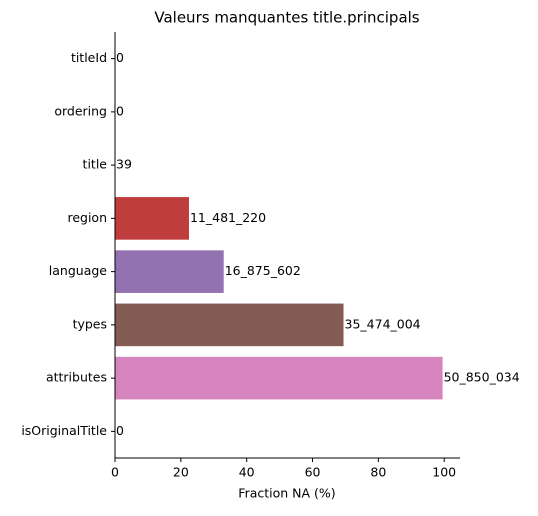  What do you see at coordinates (124, 164) in the screenshot?
I see `bar-label: 39` at bounding box center [124, 164].